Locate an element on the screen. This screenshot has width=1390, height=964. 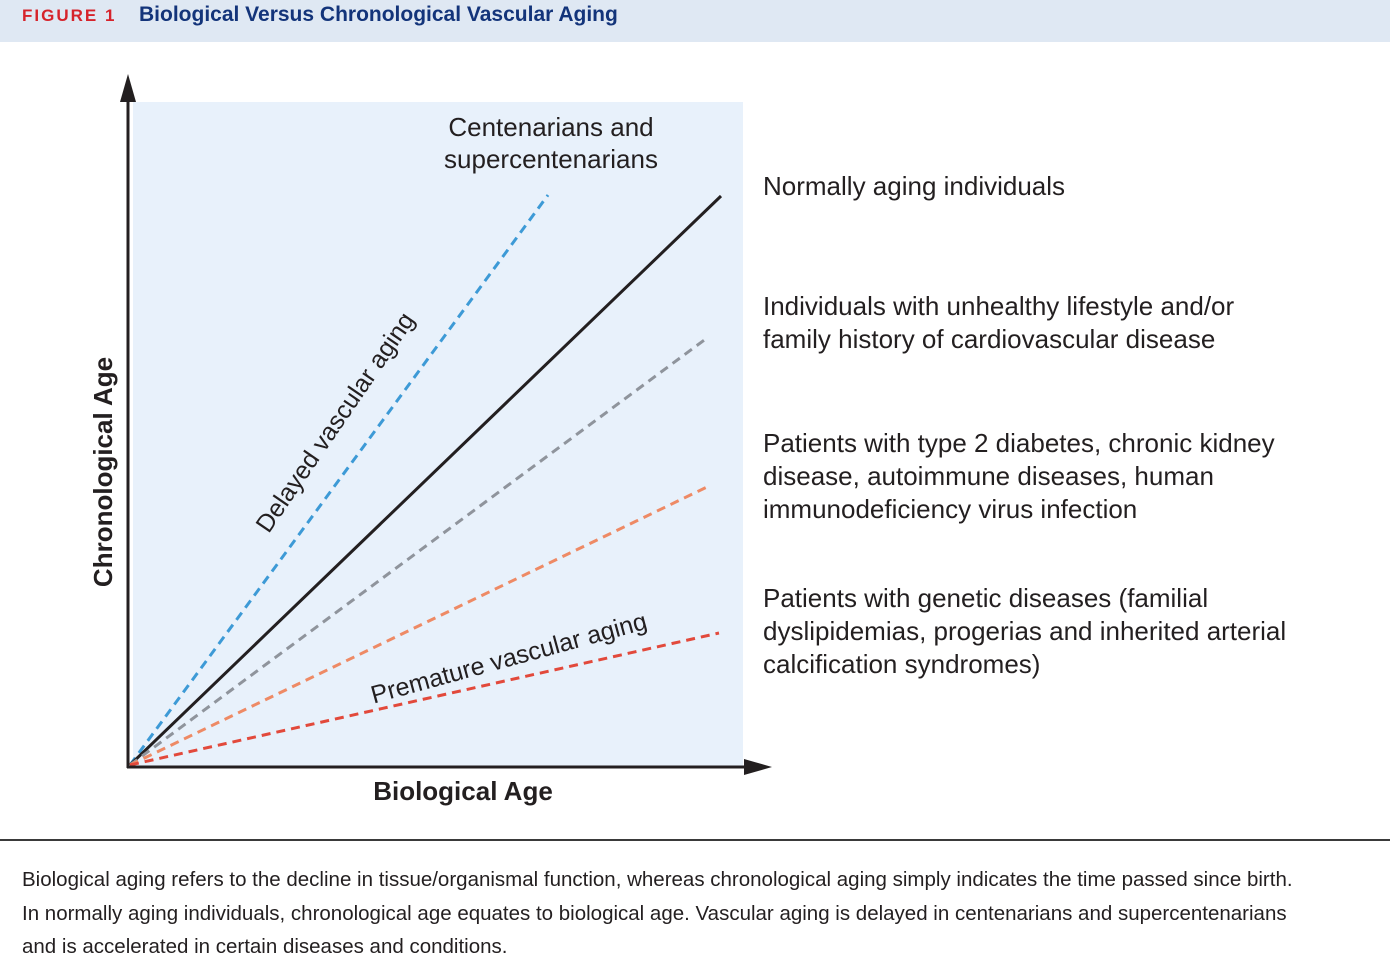
centenarians-label-line-1: Centenarians and is located at coordinates (550, 127).